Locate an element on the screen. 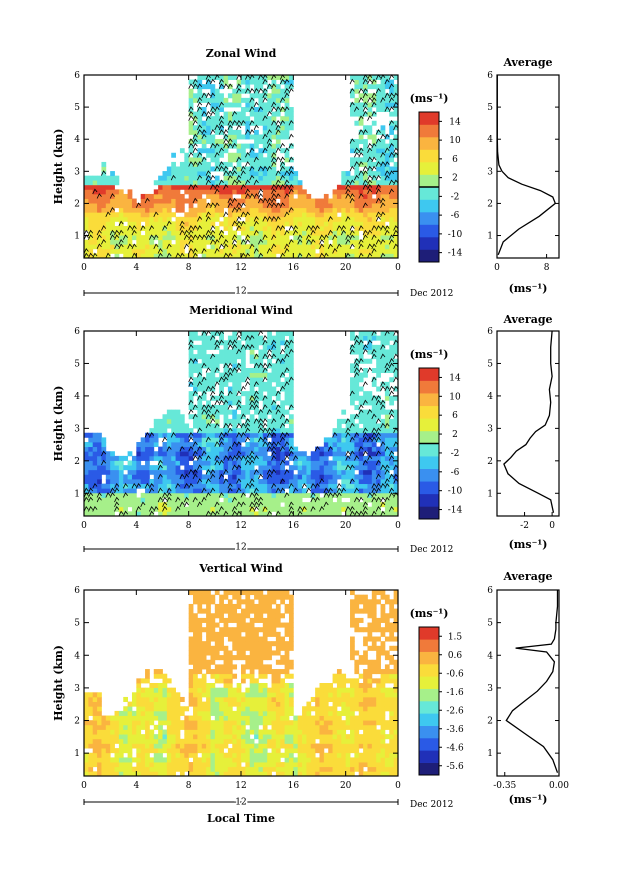  colorbar-swatch is located at coordinates (429, 131).